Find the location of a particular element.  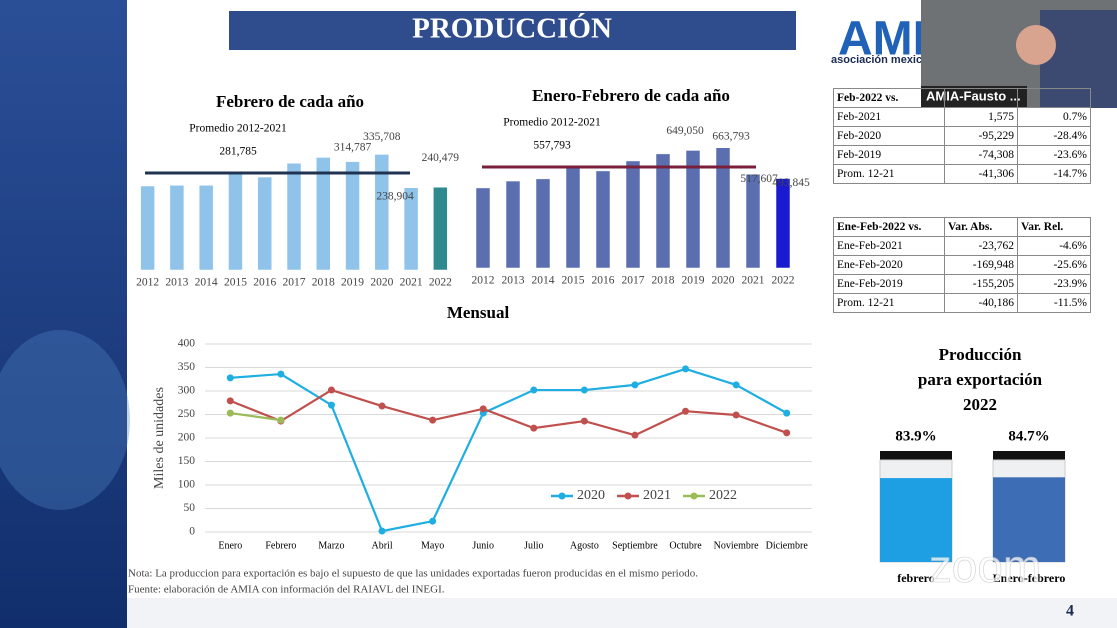

y-tick-label: 100 is located at coordinates (187, 485).